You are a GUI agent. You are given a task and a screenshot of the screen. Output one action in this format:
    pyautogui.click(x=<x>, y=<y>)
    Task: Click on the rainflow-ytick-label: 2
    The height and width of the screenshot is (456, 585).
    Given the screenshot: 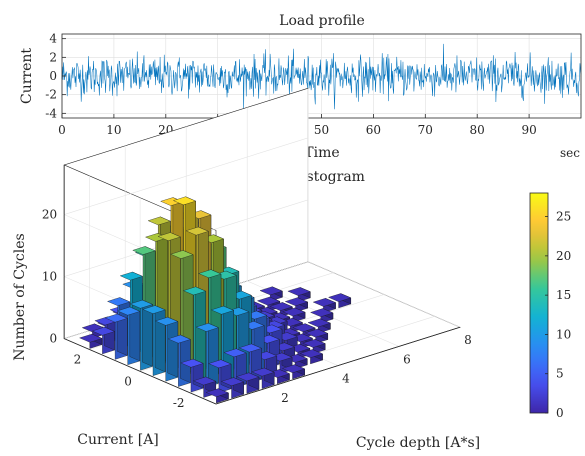 What is the action you would take?
    pyautogui.click(x=78, y=360)
    